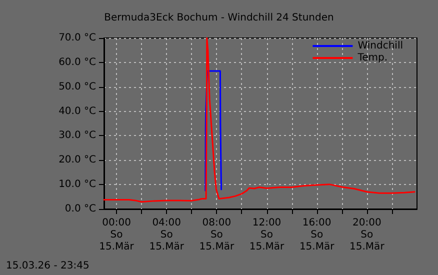 The width and height of the screenshot is (438, 275). I want to click on x-tick-label: 00:00 So 15.Mär, so click(117, 235).